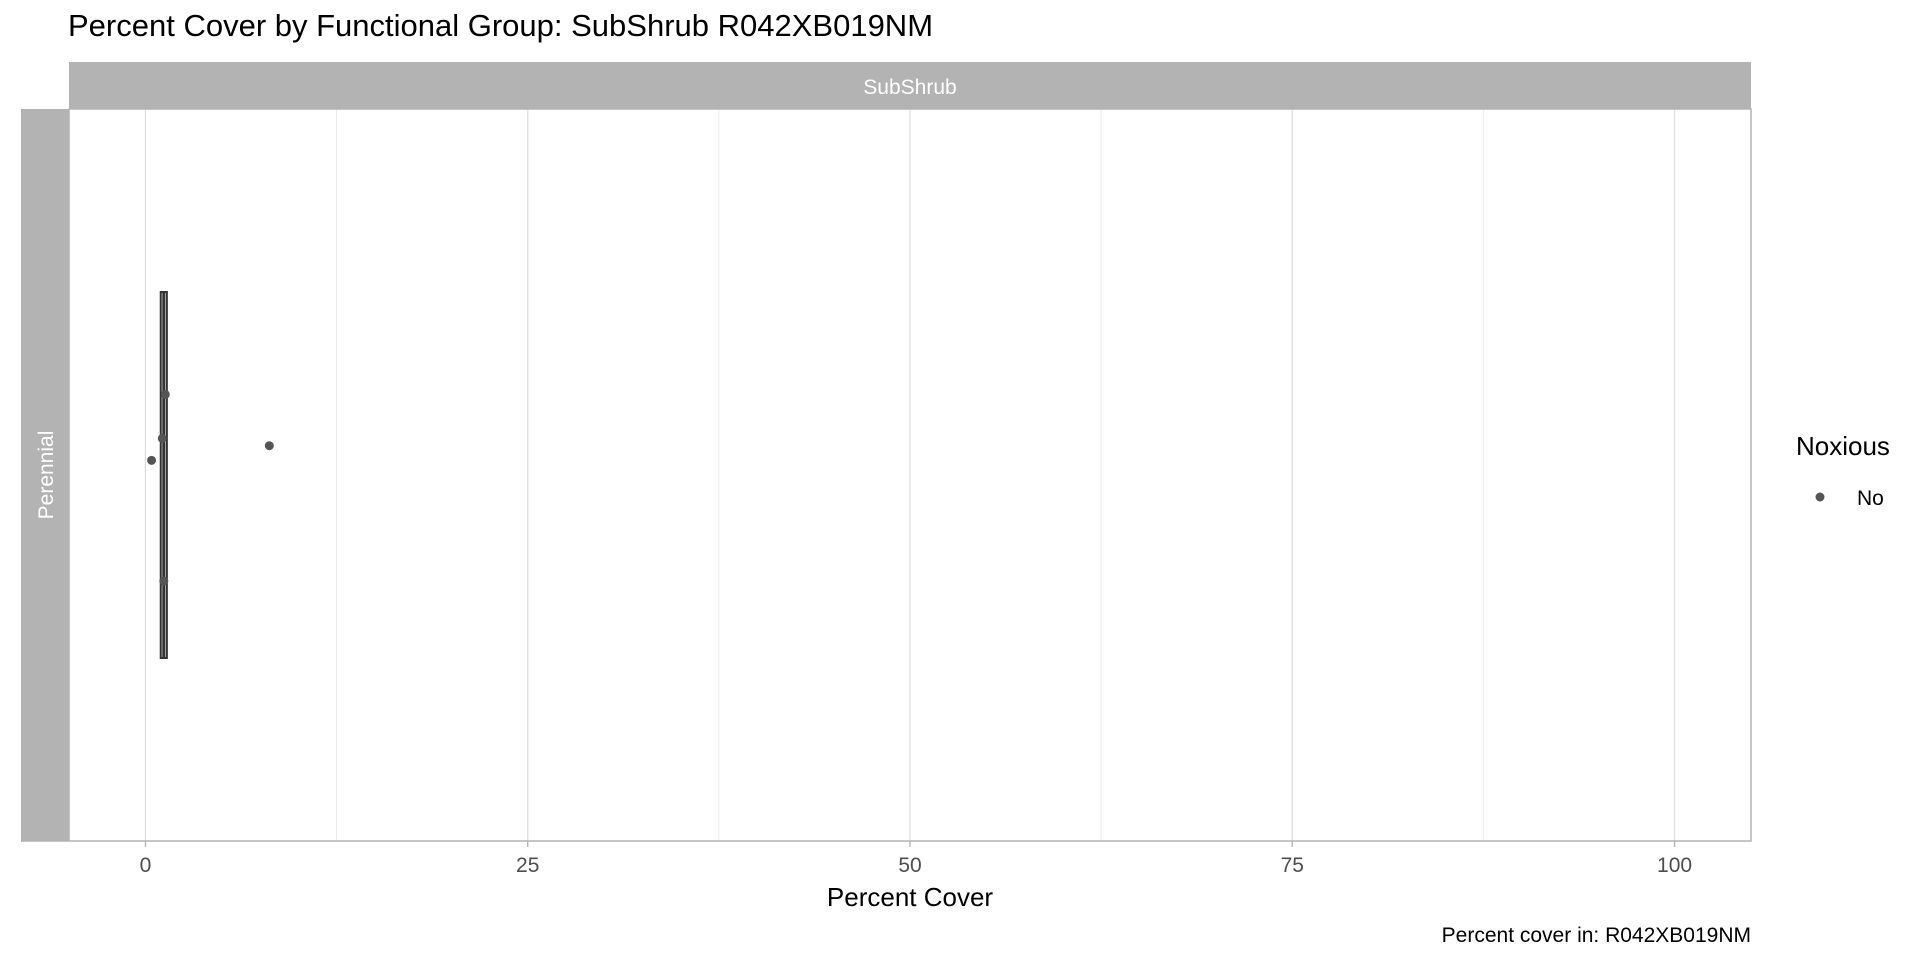 This screenshot has height=960, width=1920. What do you see at coordinates (1870, 498) in the screenshot?
I see `legend-label-no: No` at bounding box center [1870, 498].